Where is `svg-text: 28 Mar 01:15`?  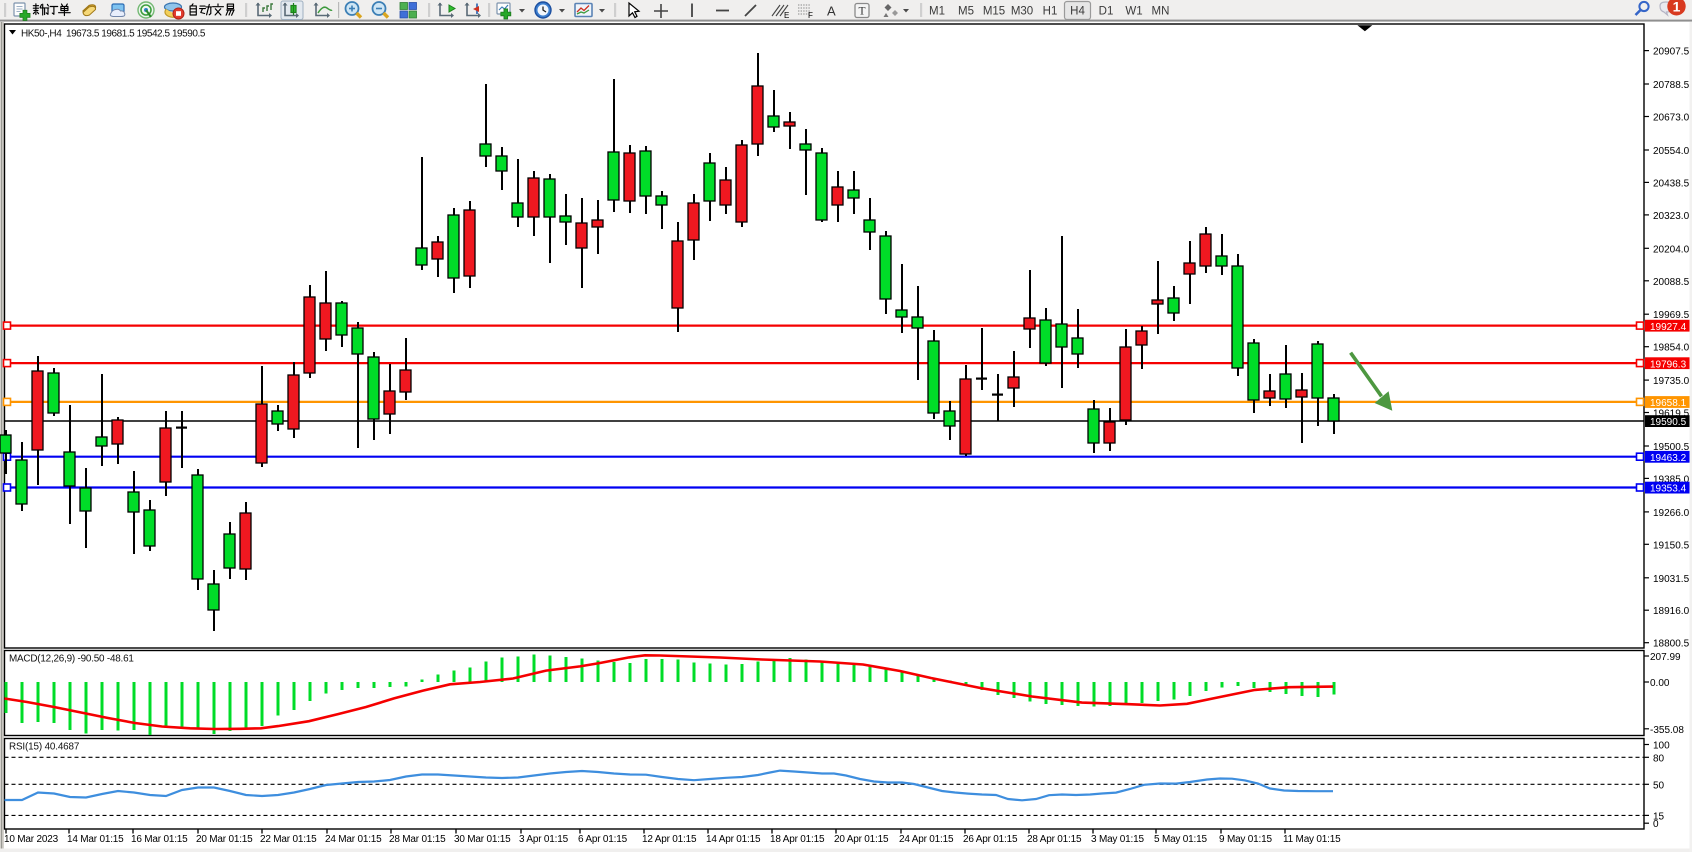 svg-text: 28 Mar 01:15 is located at coordinates (417, 839).